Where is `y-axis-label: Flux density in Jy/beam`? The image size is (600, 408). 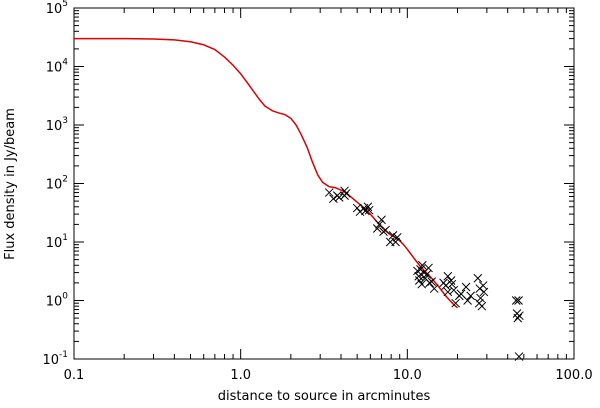
y-axis-label: Flux density in Jy/beam is located at coordinates (10, 184).